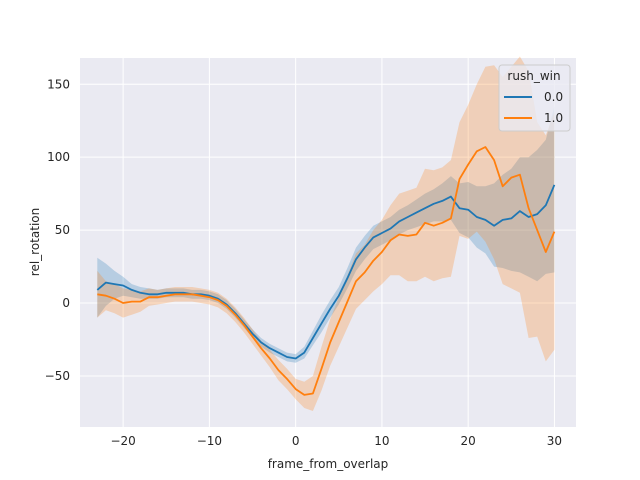  Describe the element at coordinates (57, 376) in the screenshot. I see `y-tick-label: −50` at that location.